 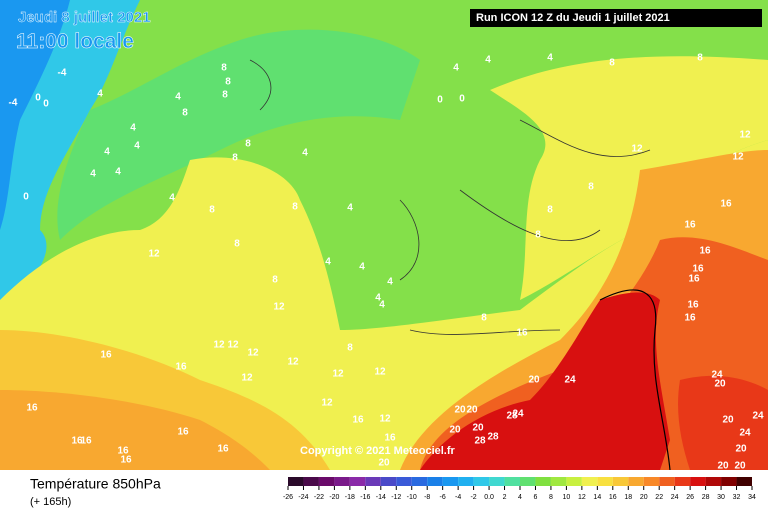 What do you see at coordinates (50, 502) in the screenshot?
I see `lead-time: (+ 165h)` at bounding box center [50, 502].